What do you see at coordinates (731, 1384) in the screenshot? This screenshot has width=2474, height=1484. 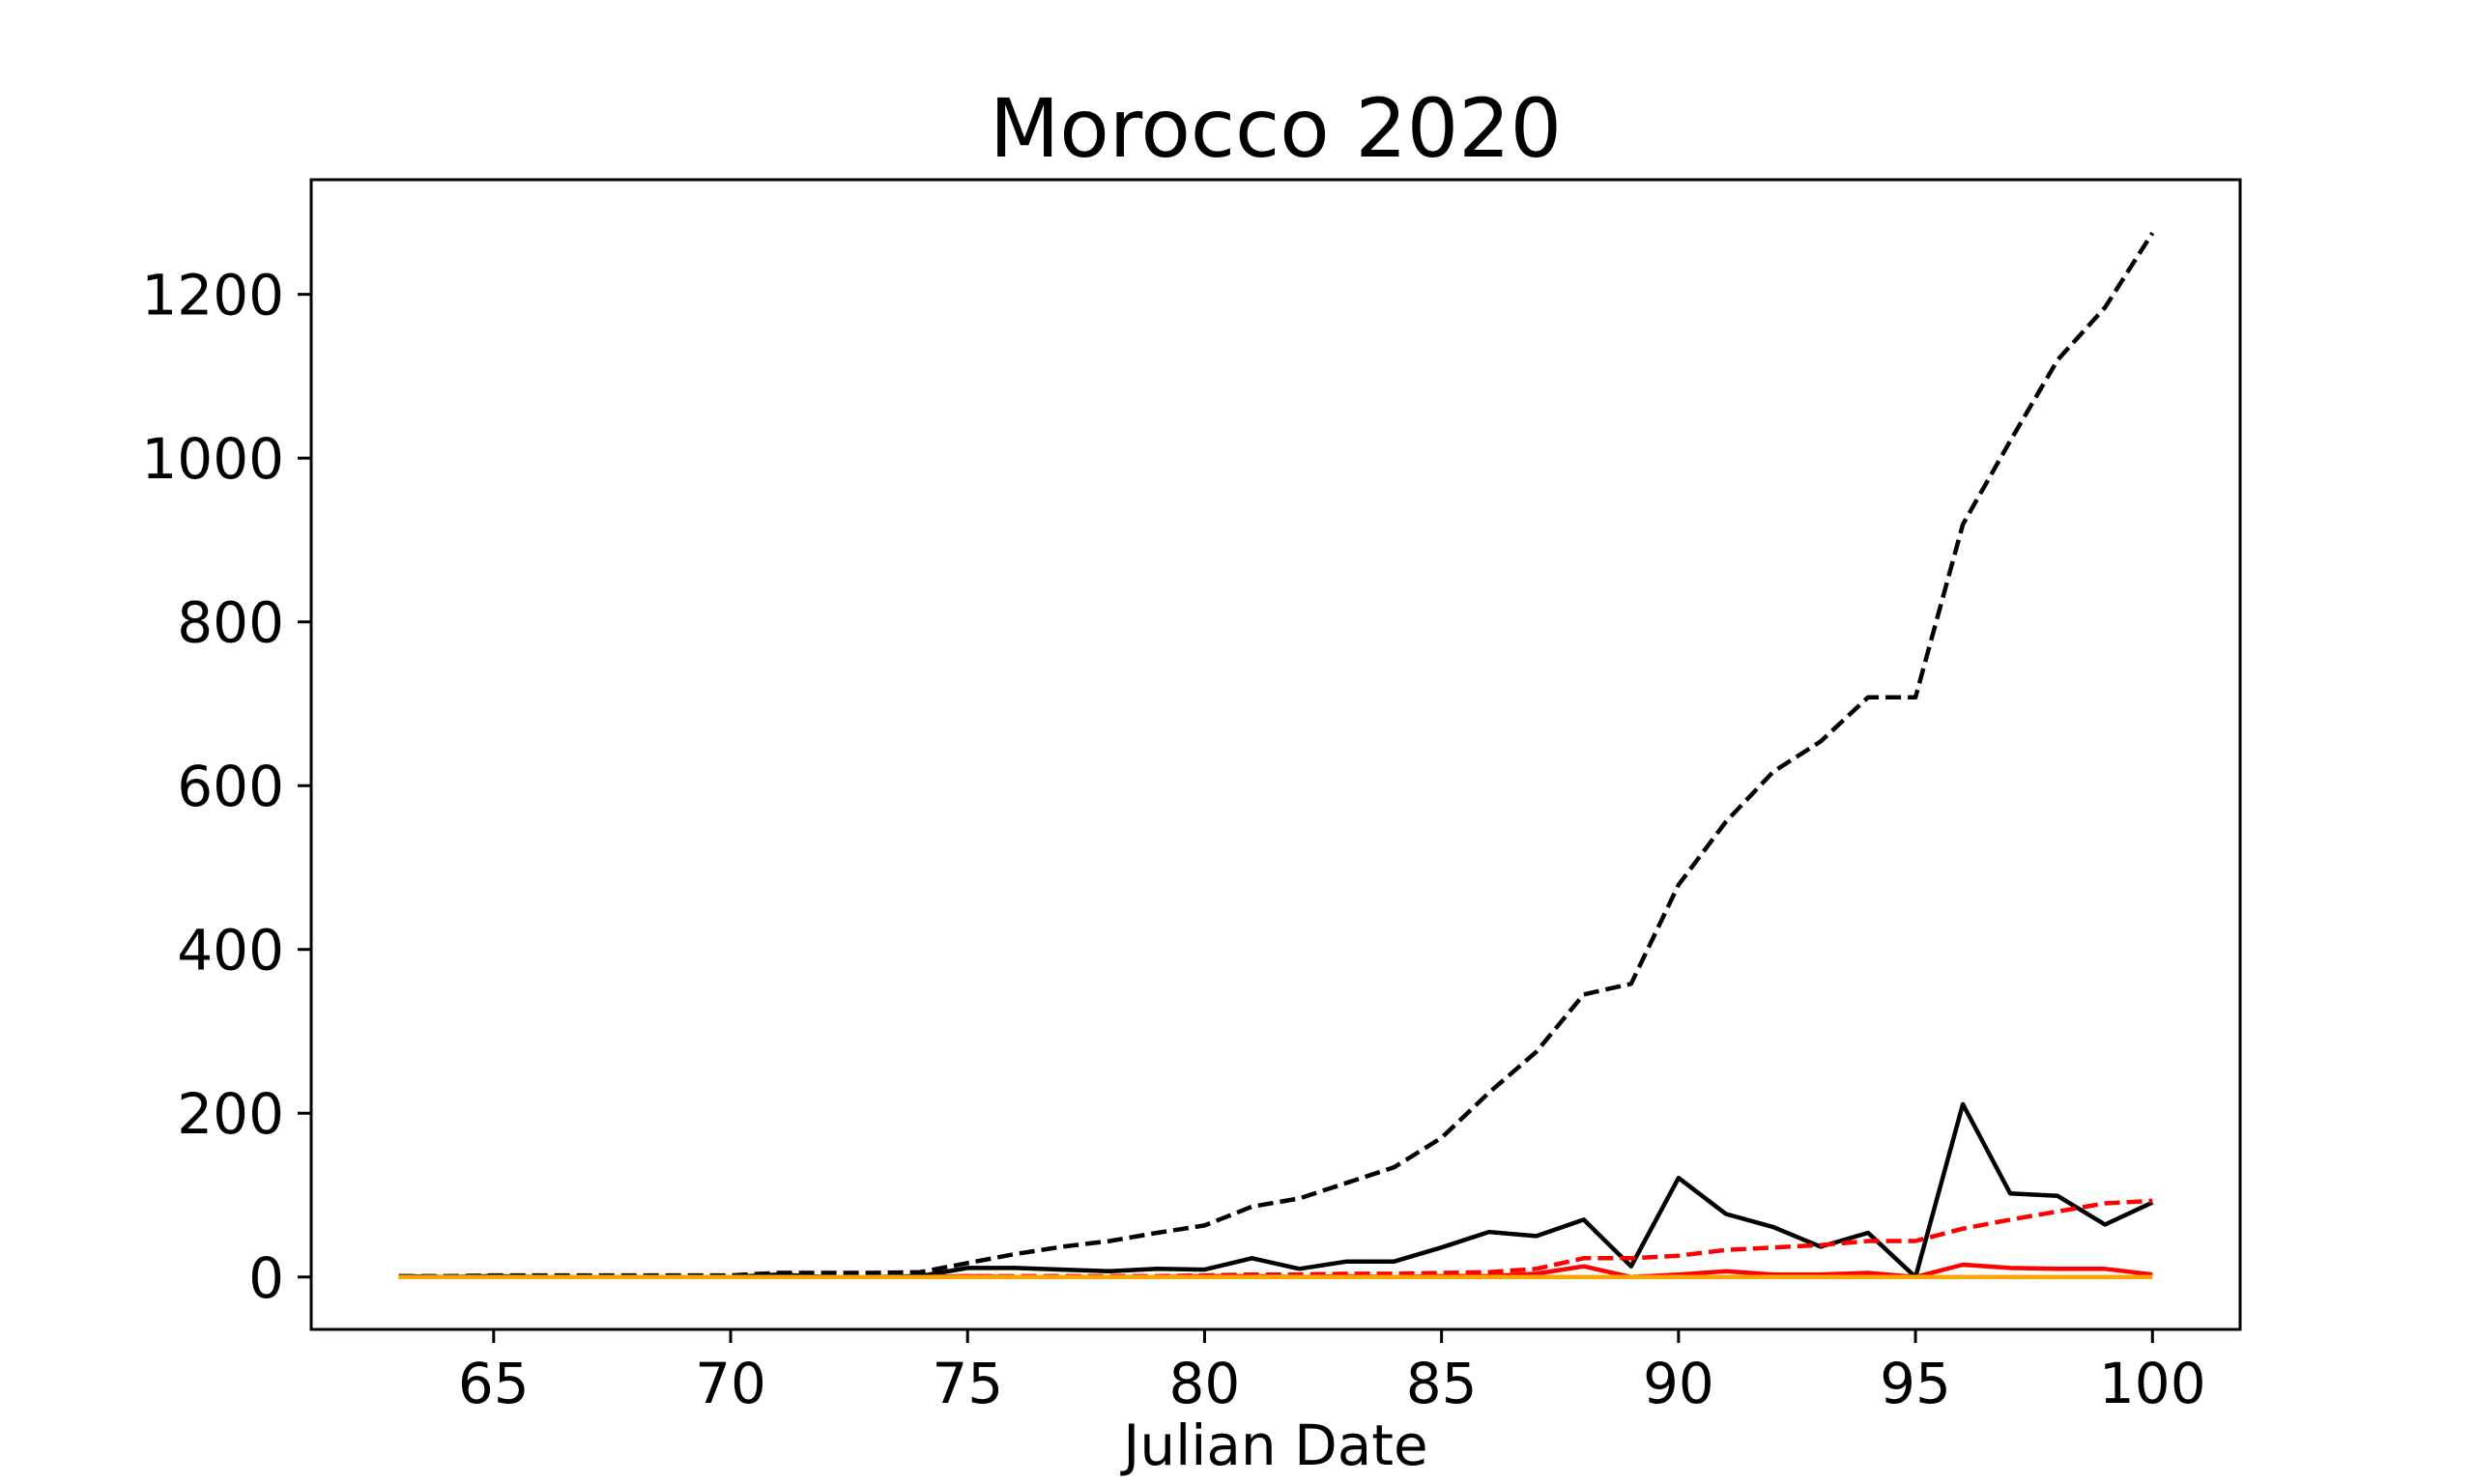 I see `x-tick-label: 70` at bounding box center [731, 1384].